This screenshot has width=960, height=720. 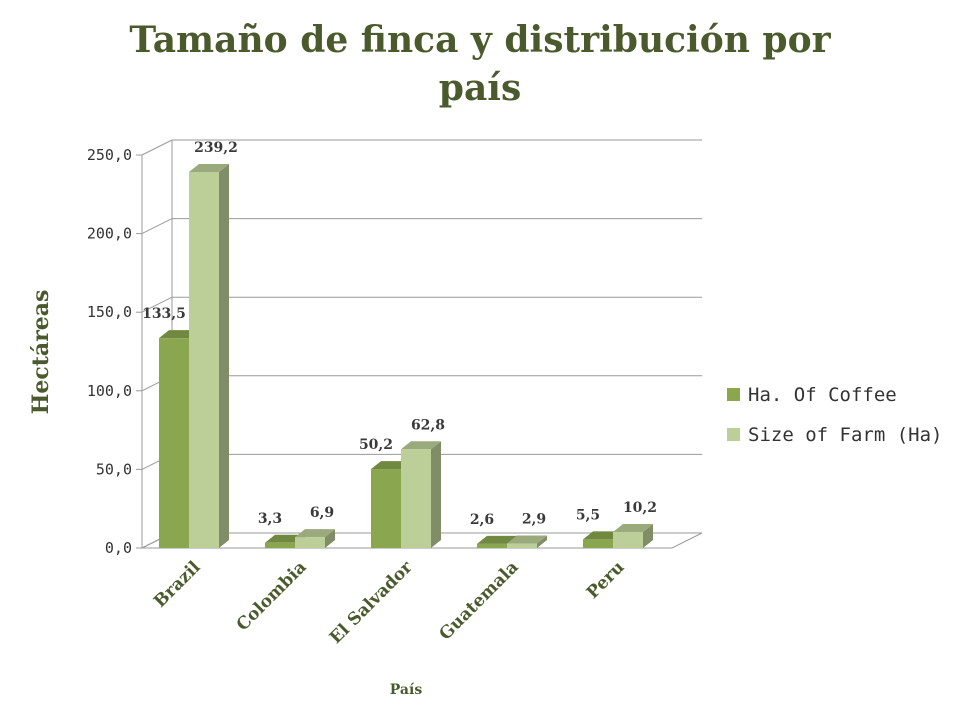 What do you see at coordinates (845, 435) in the screenshot?
I see `legend-entry: Size of Farm (Ha)` at bounding box center [845, 435].